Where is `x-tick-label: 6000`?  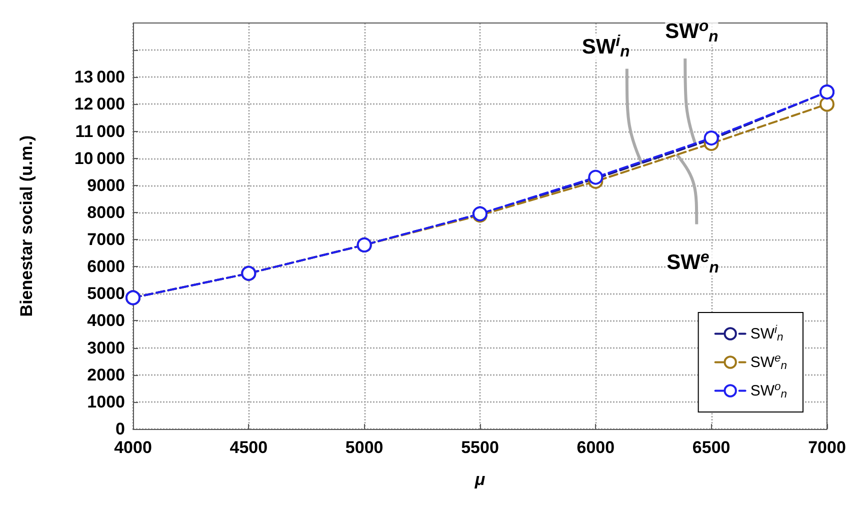 x-tick-label: 6000 is located at coordinates (595, 447).